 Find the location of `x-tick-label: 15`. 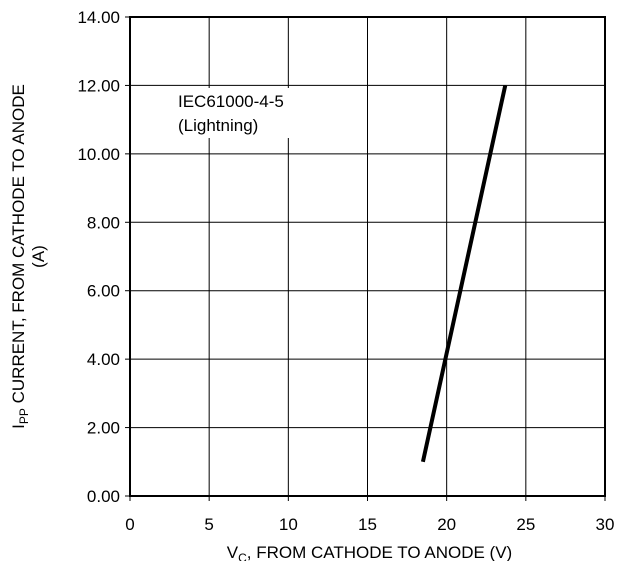

x-tick-label: 15 is located at coordinates (367, 524).